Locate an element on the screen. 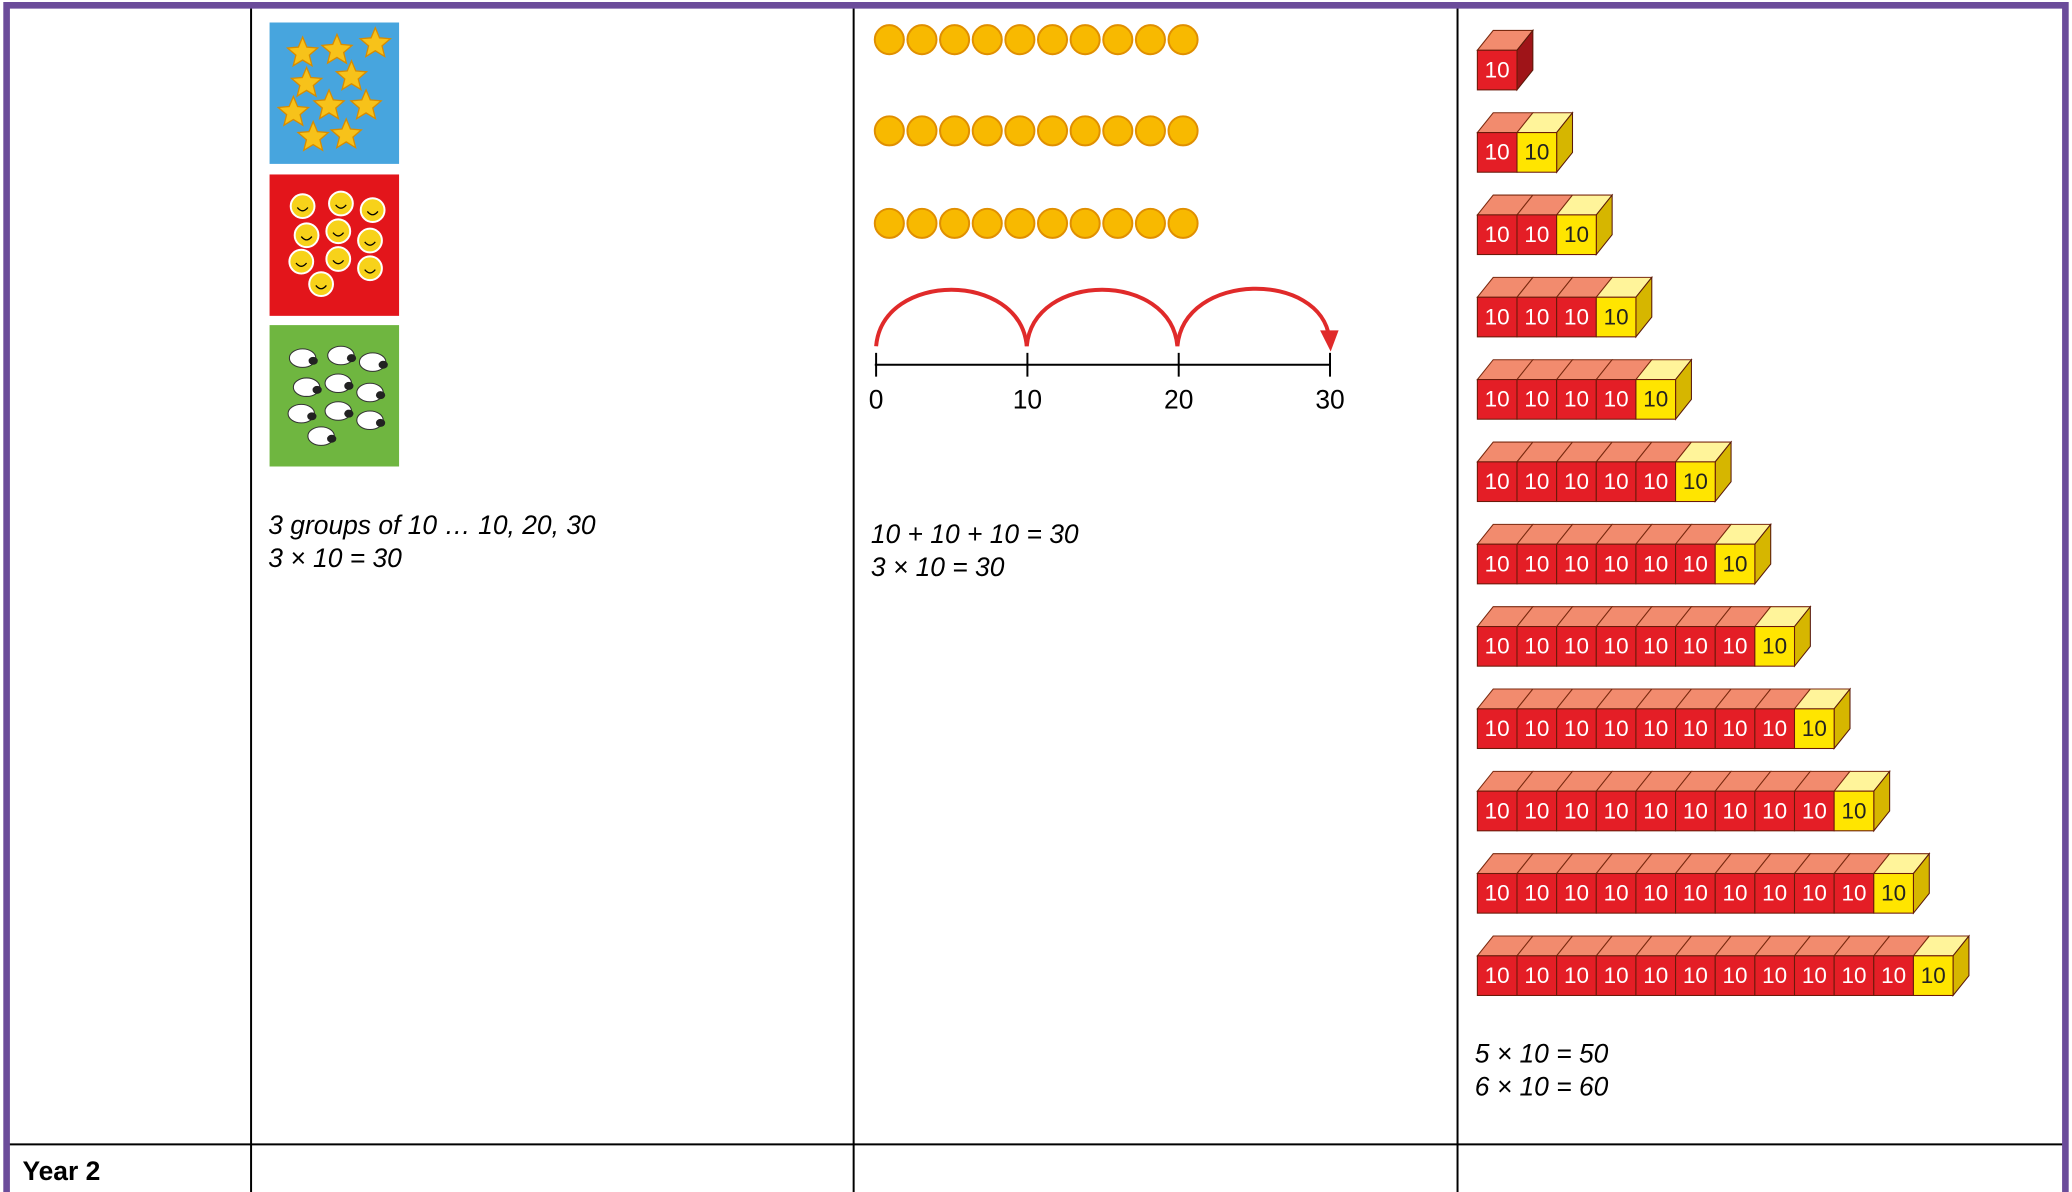 The image size is (2072, 1192). row-heading: Year 2 is located at coordinates (61, 1171).